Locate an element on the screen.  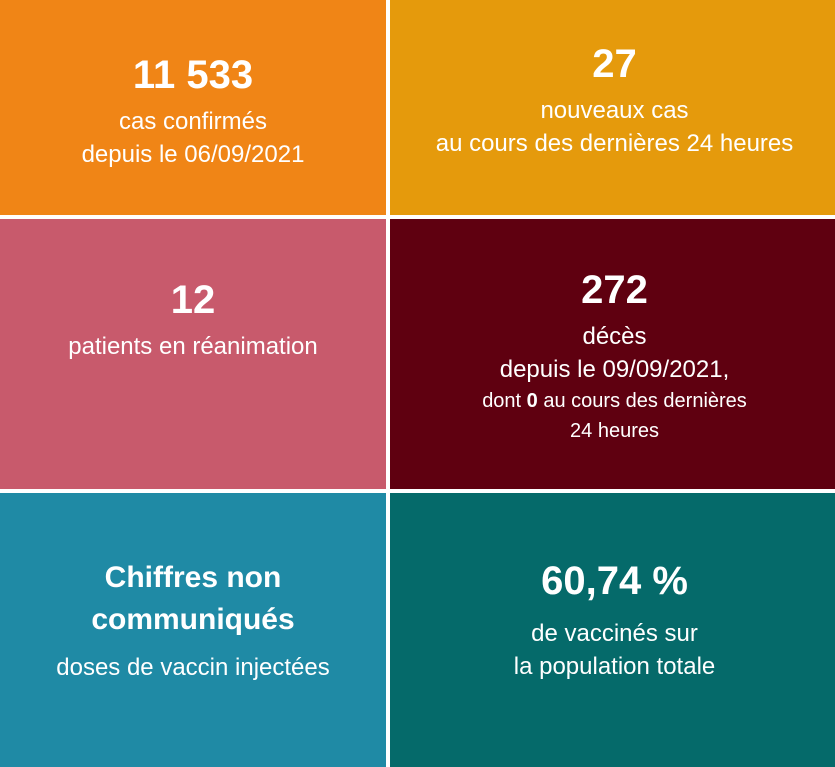
confirmed-cases-value: 11 533 is located at coordinates (193, 74).